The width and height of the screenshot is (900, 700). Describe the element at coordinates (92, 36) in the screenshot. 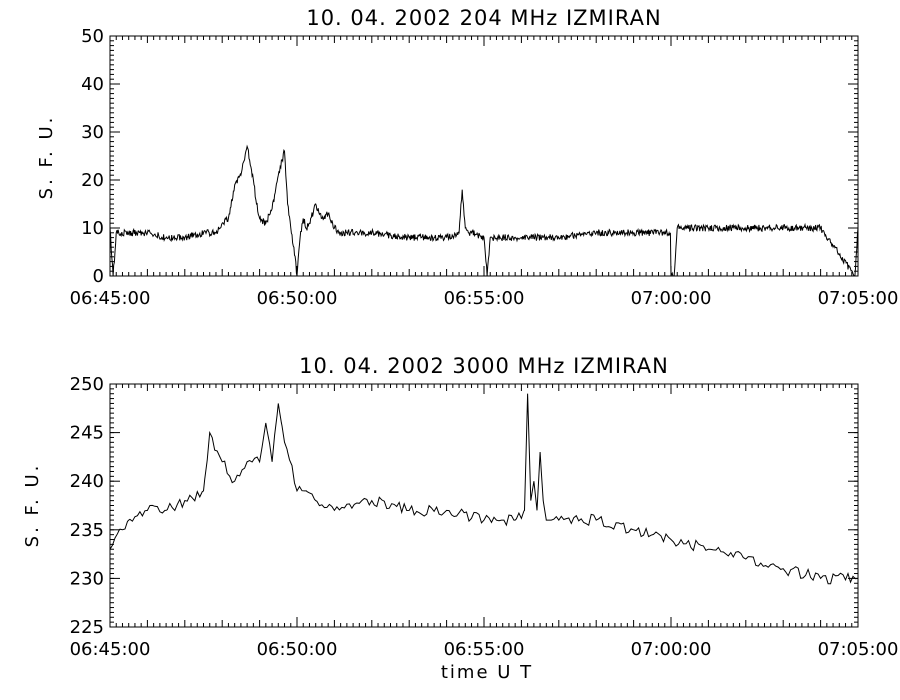

I see `y-tick-label: 50` at that location.